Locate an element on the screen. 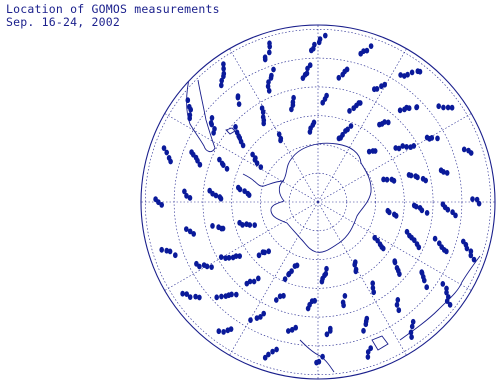  latitude-circle is located at coordinates (318, 202).